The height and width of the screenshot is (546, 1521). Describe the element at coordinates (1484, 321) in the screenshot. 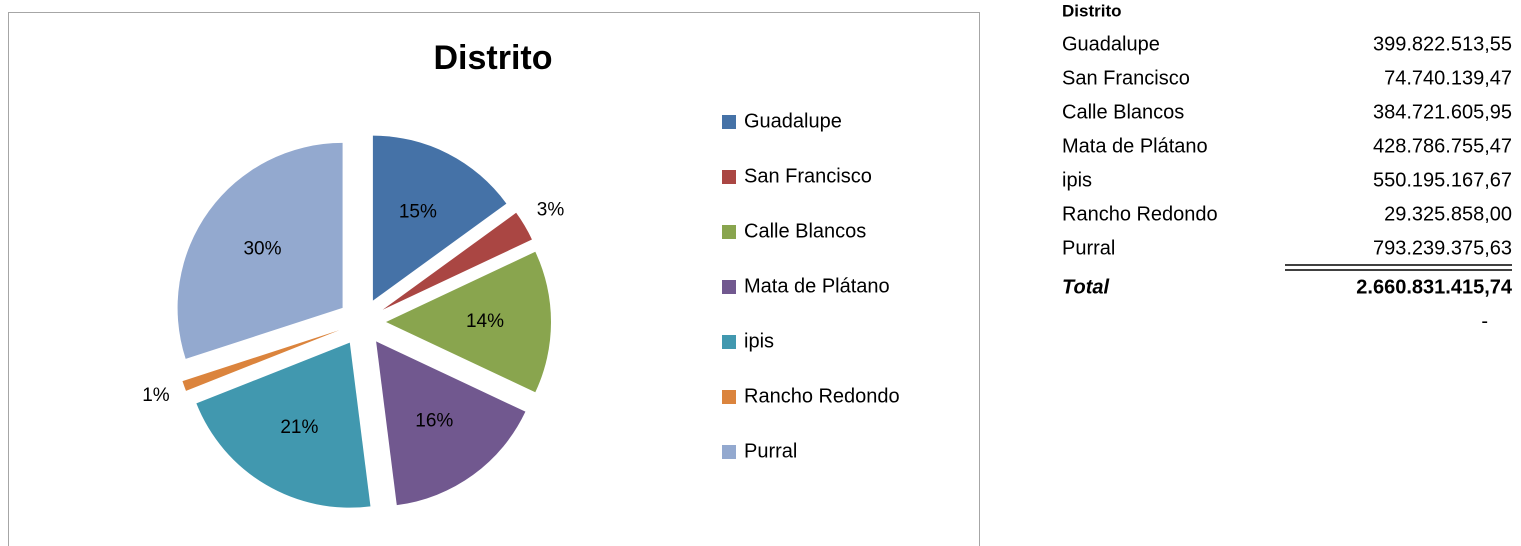

I see `note: -` at that location.